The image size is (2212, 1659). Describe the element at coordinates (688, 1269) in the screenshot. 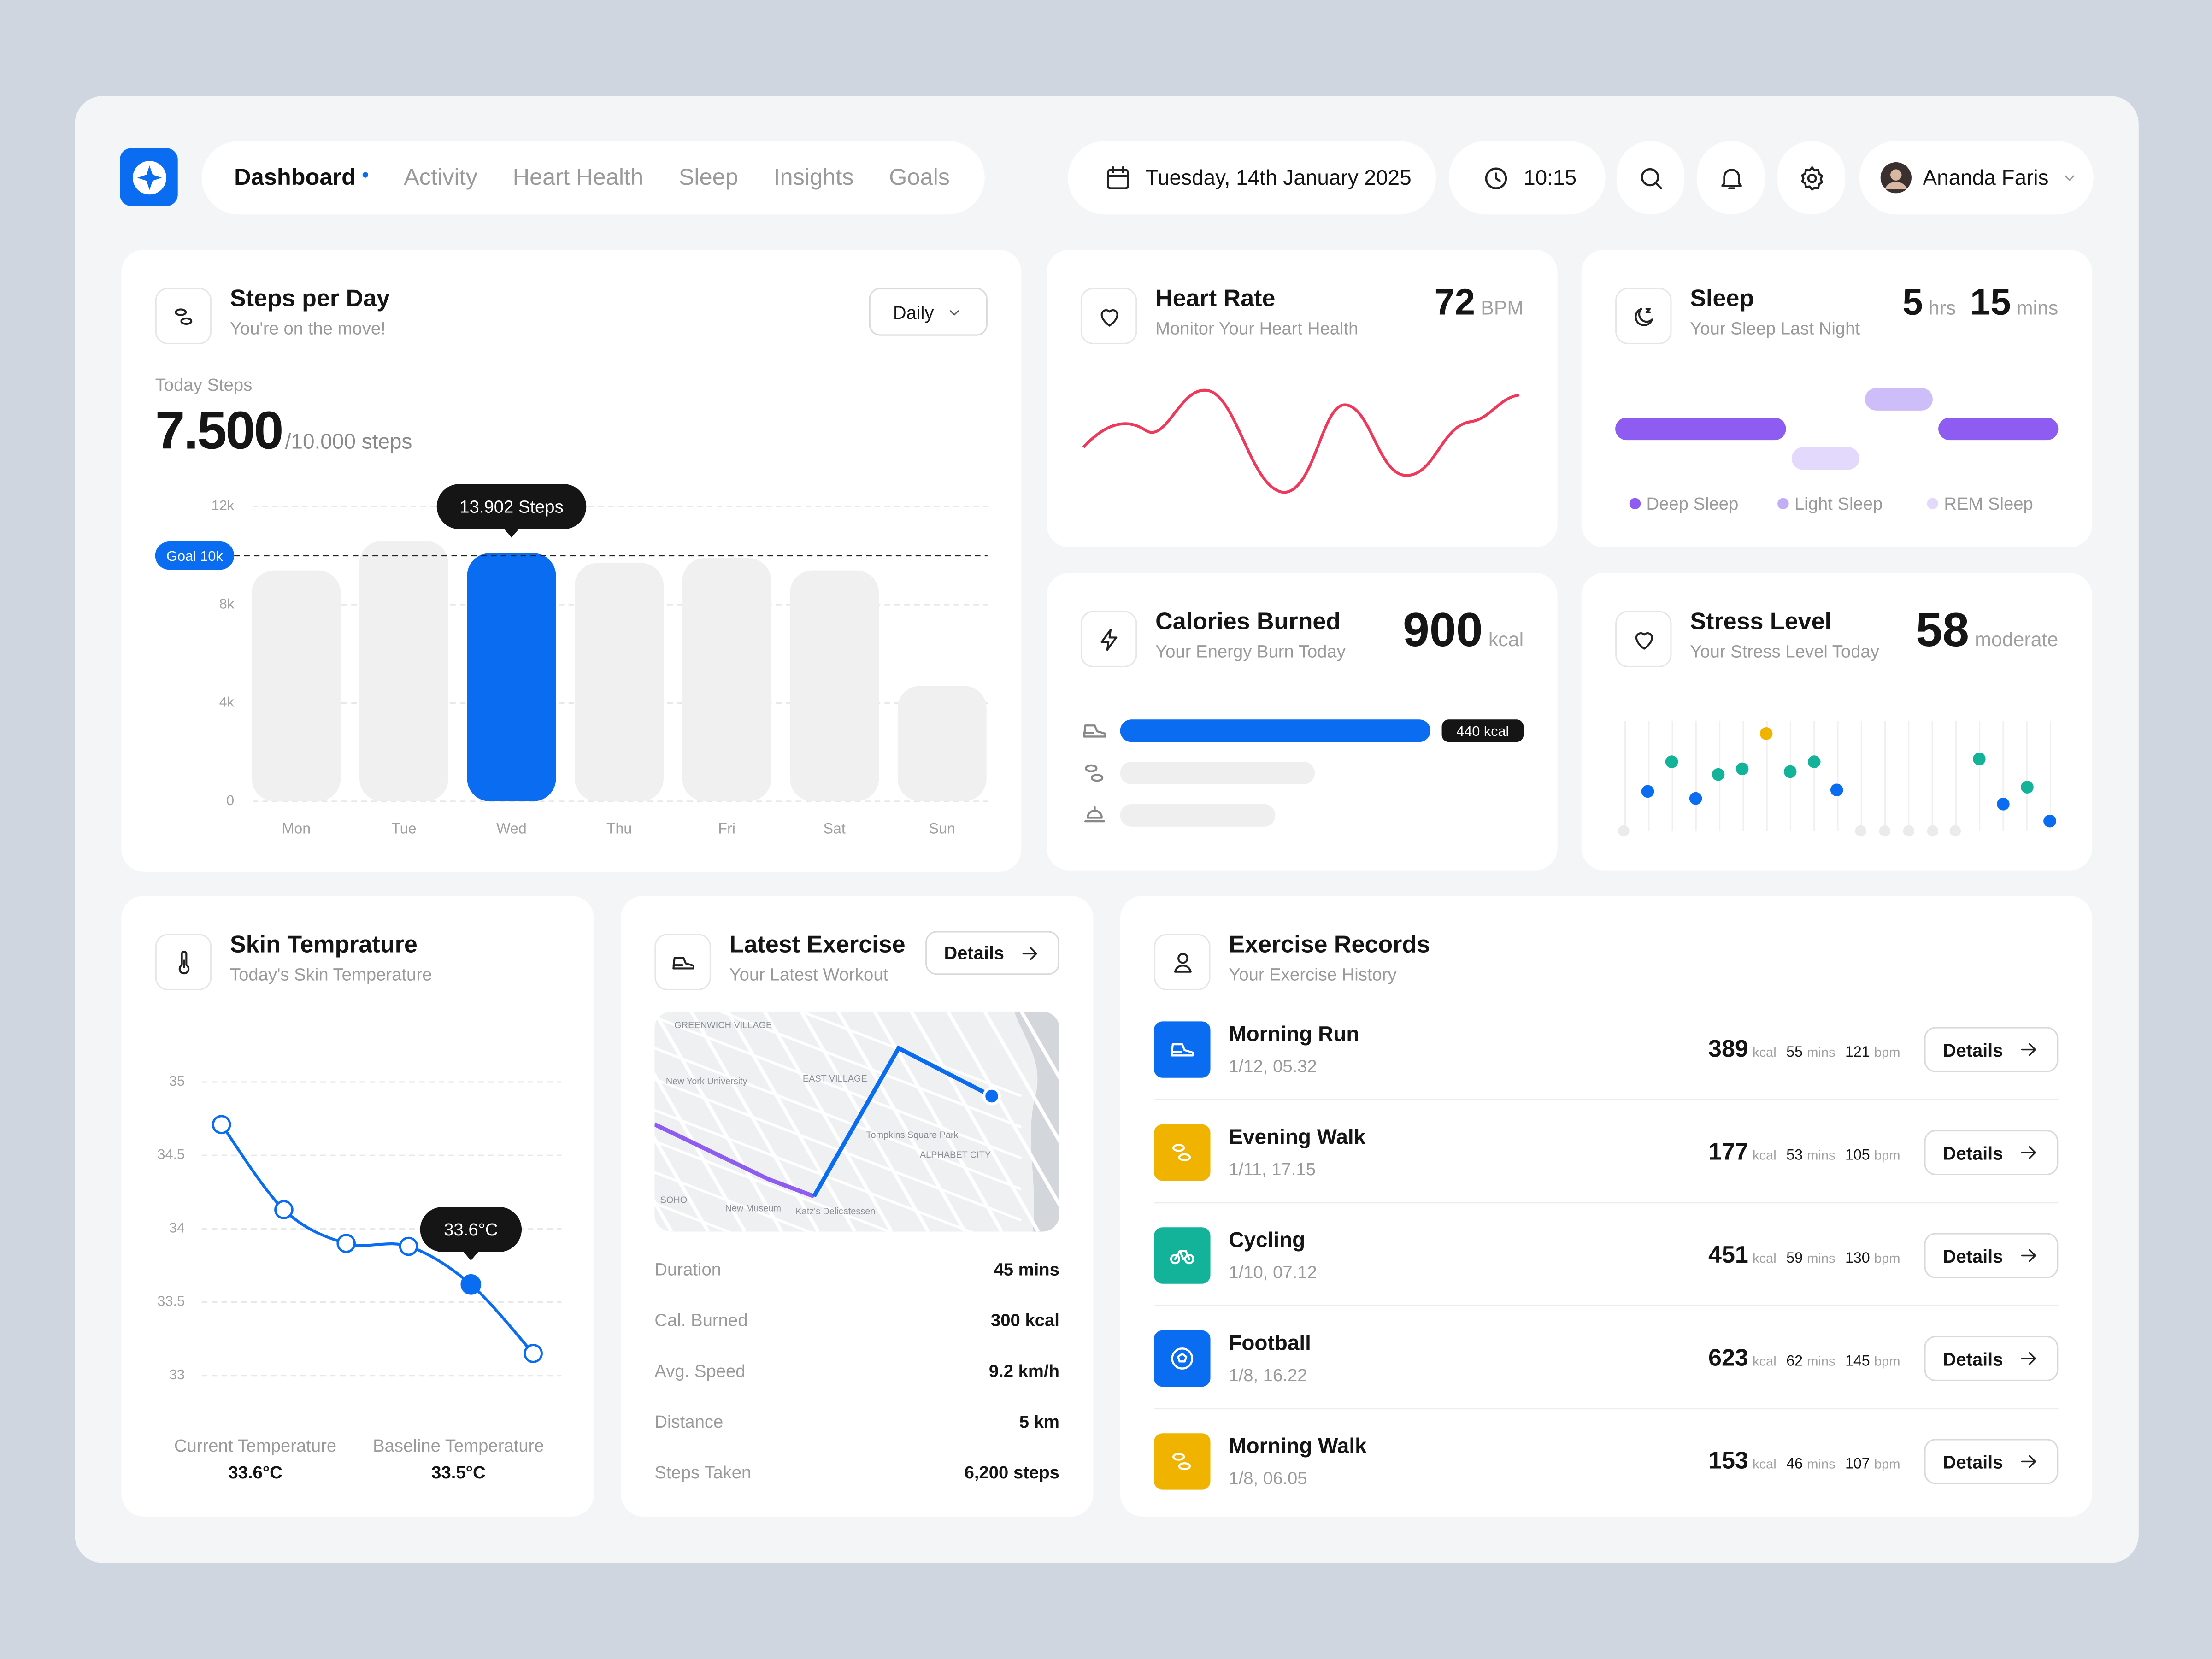

I see `stat-label: Duration` at that location.